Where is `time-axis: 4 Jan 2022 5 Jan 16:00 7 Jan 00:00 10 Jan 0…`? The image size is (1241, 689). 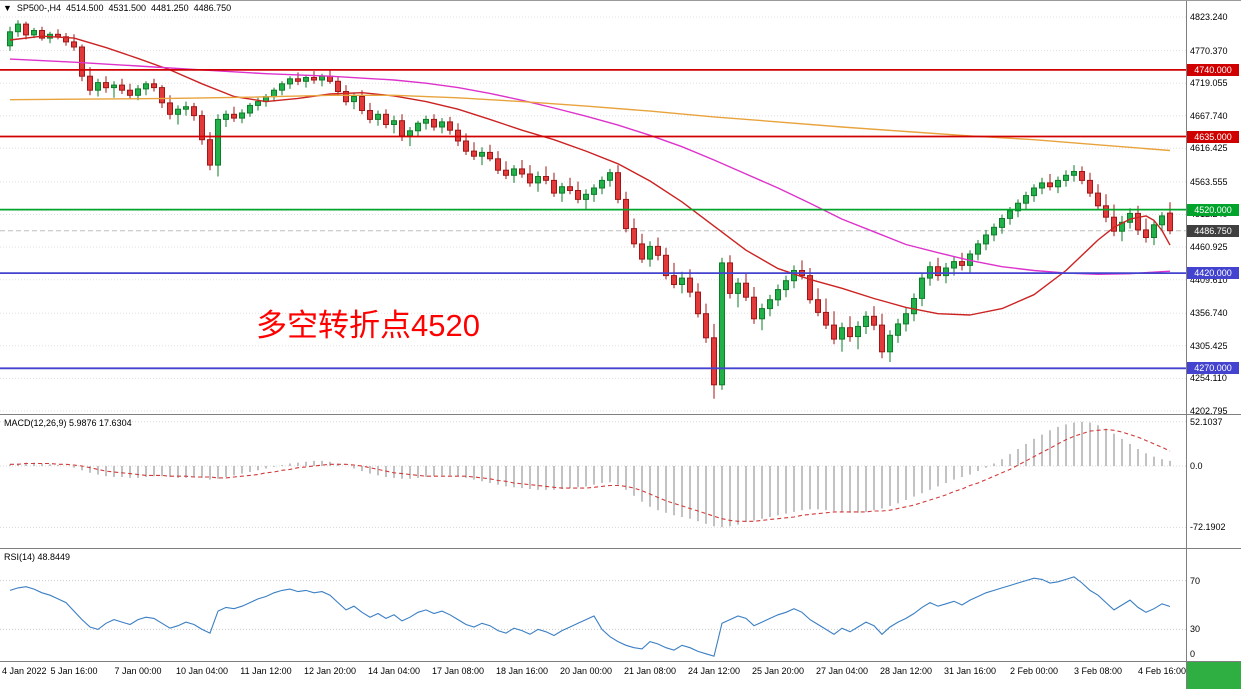
time-axis: 4 Jan 2022 5 Jan 16:00 7 Jan 00:00 10 Jan 0… is located at coordinates (593, 675).